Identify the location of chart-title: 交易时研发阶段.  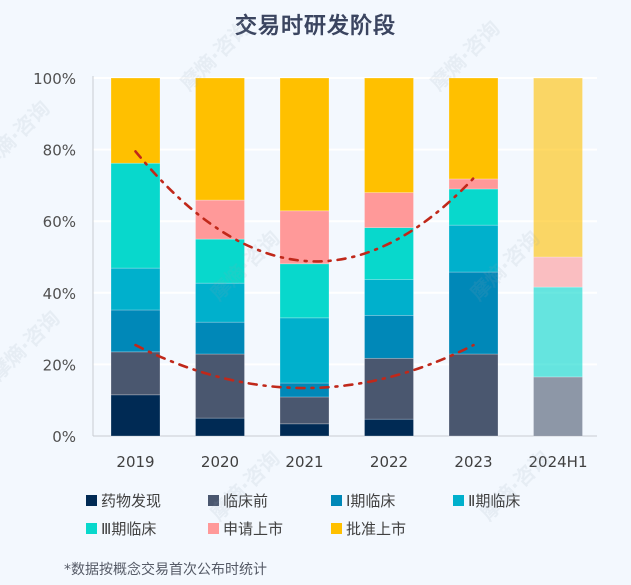
(315, 26).